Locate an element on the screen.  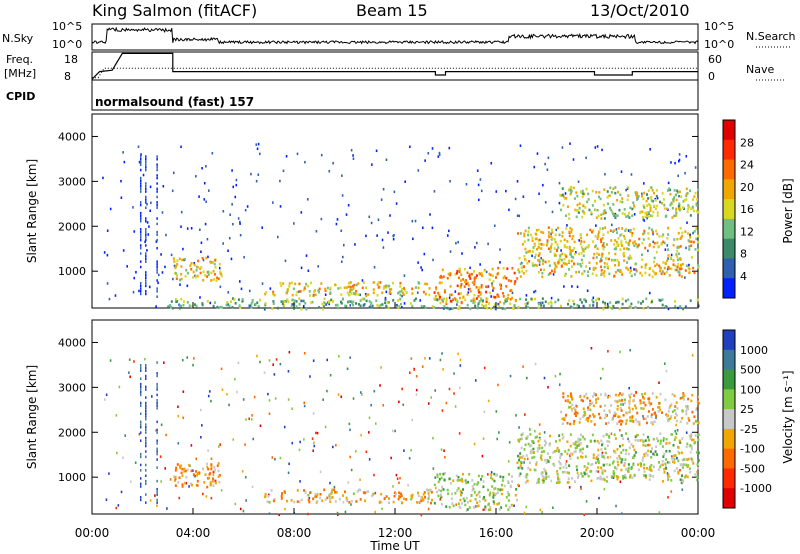
ytick-label: 2000 is located at coordinates (72, 432).